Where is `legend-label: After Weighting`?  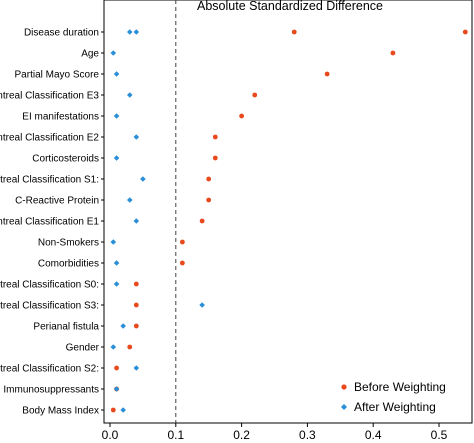
legend-label: After Weighting is located at coordinates (395, 407).